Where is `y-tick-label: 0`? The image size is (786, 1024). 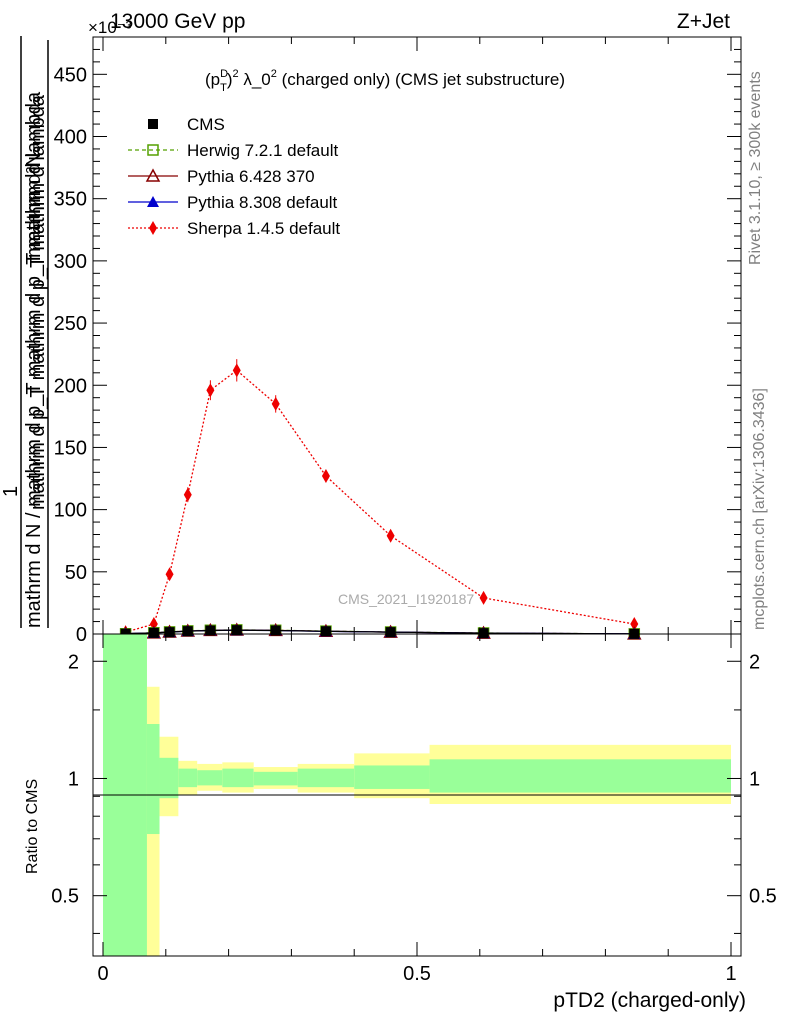
y-tick-label: 0 is located at coordinates (81, 635).